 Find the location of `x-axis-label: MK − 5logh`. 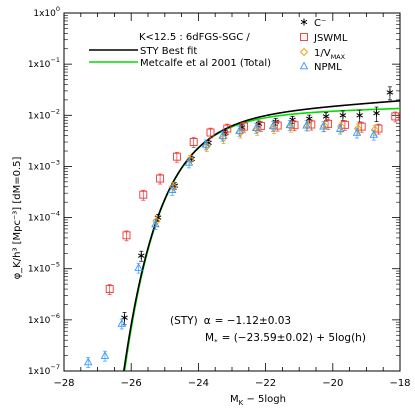

x-axis-label: MK − 5logh is located at coordinates (258, 400).